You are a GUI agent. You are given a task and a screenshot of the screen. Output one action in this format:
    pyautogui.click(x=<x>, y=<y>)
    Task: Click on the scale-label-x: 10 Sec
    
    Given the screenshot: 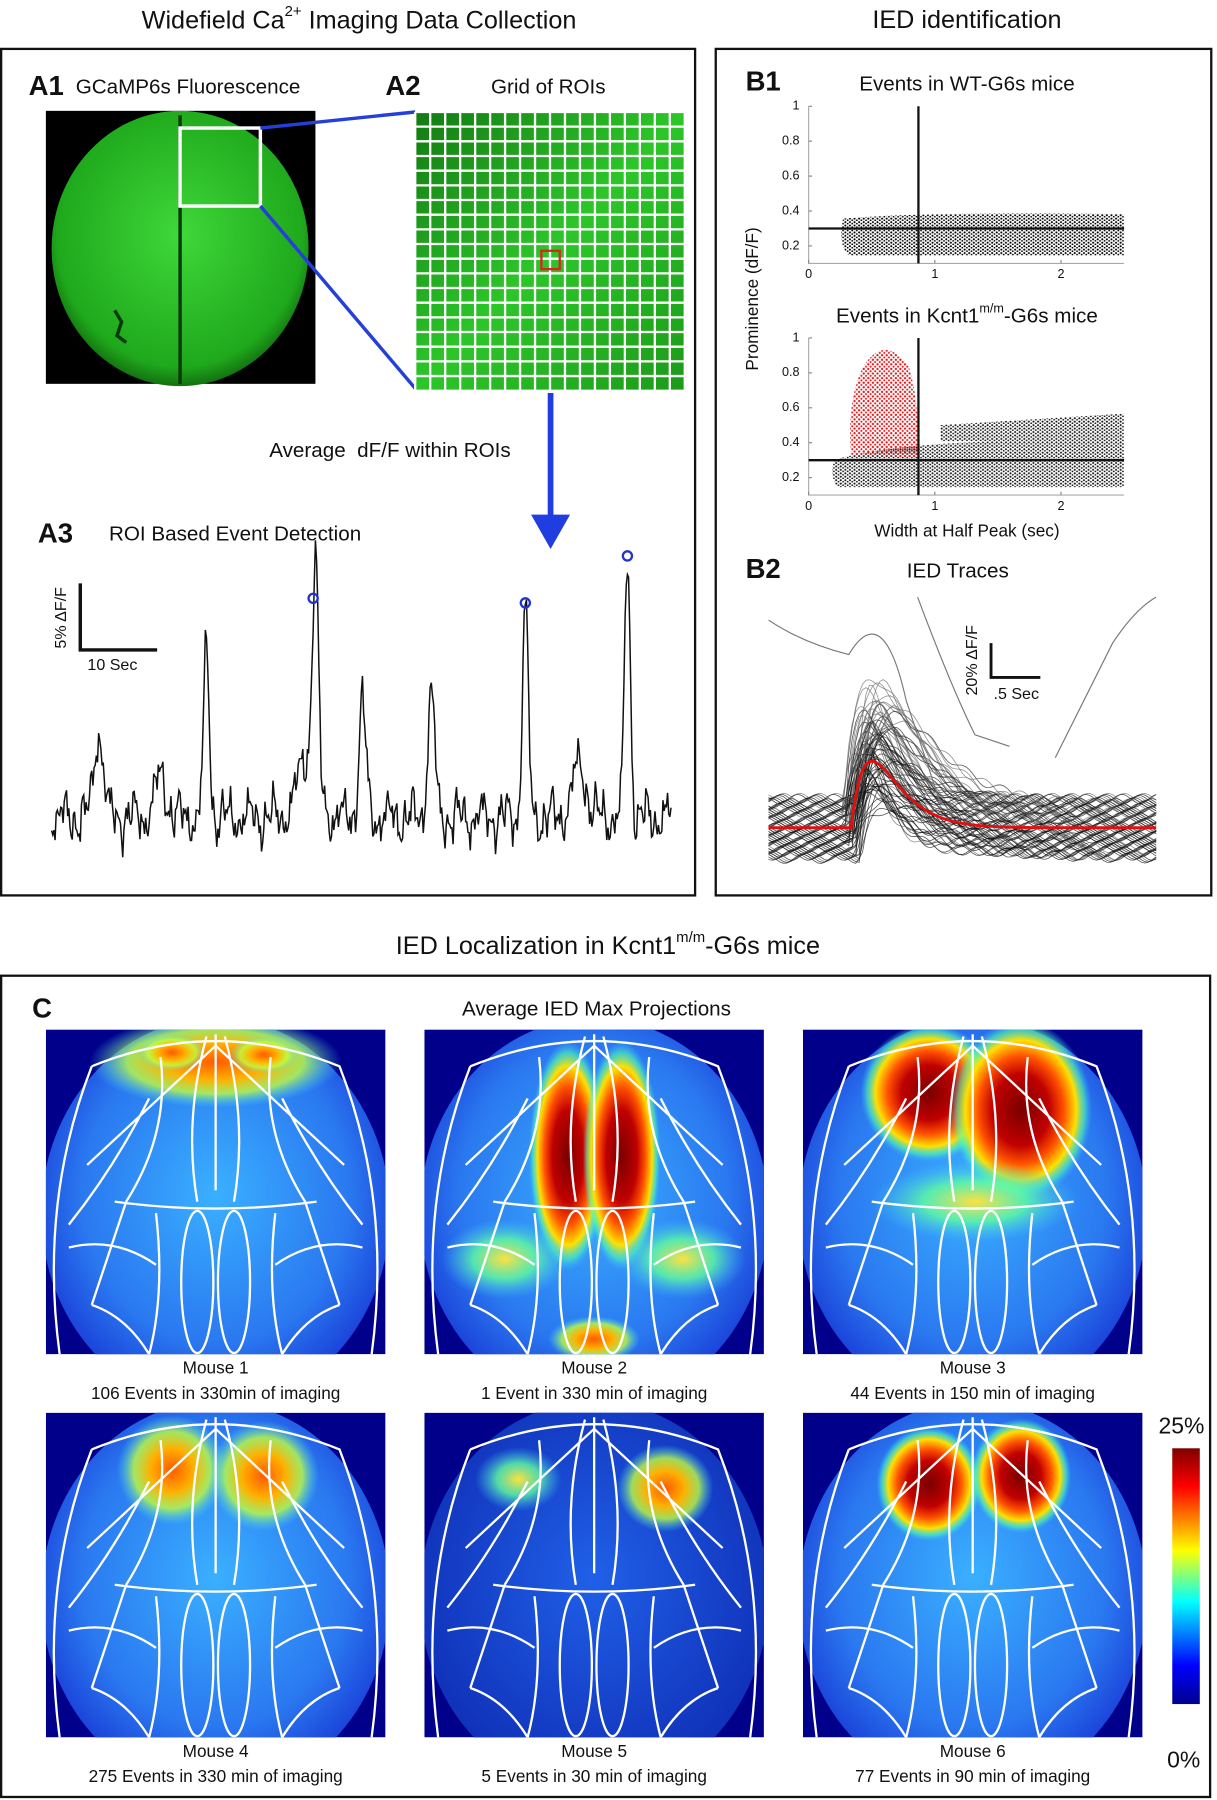 What is the action you would take?
    pyautogui.click(x=112, y=665)
    